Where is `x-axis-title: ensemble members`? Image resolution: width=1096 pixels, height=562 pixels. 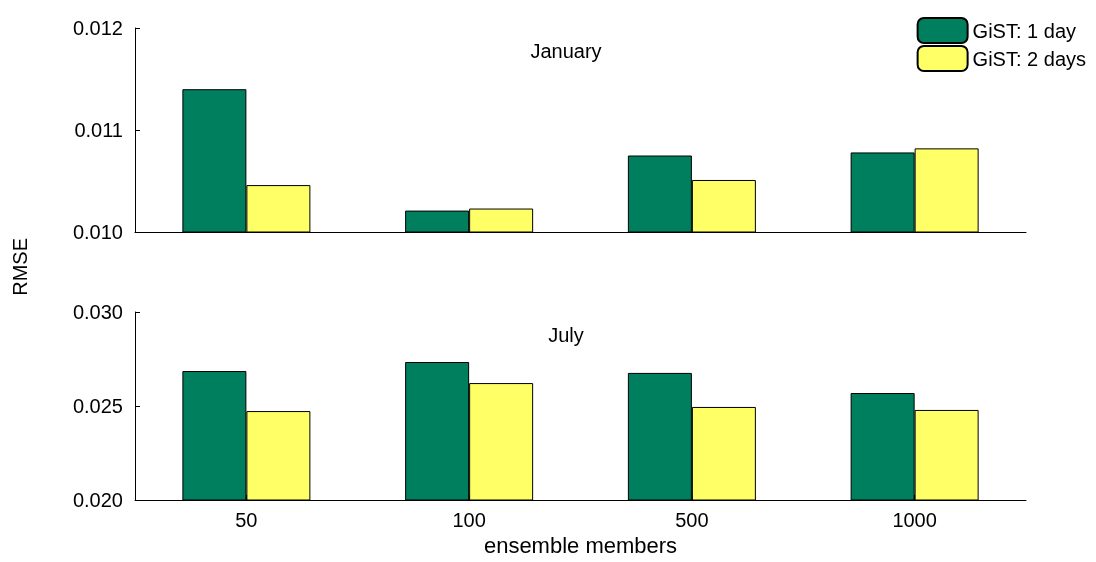 x-axis-title: ensemble members is located at coordinates (580, 546).